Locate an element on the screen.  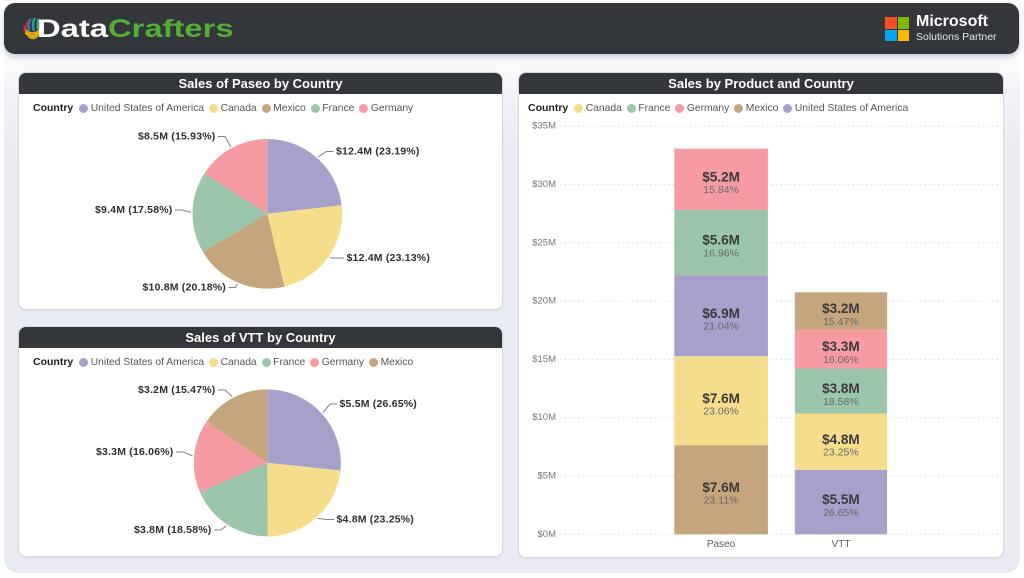
svg-text: 26.65% is located at coordinates (841, 513).